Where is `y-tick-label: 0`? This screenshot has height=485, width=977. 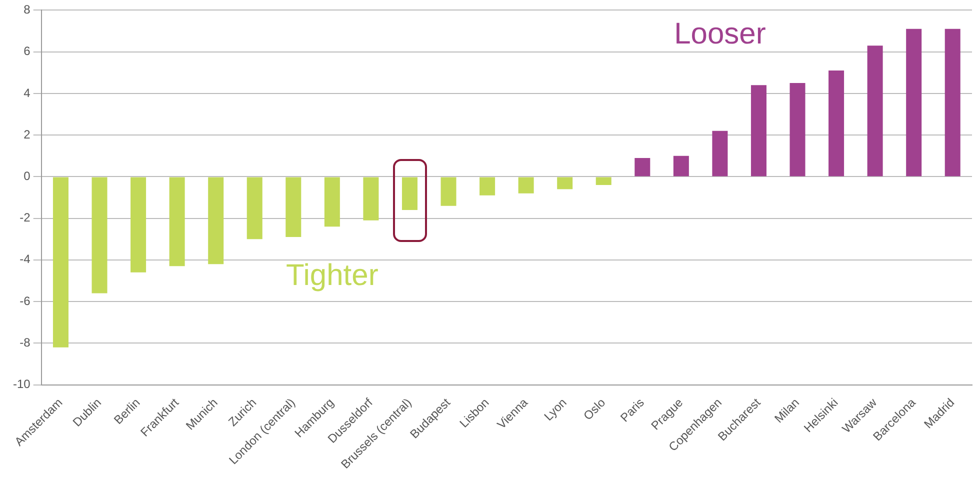
y-tick-label: 0 is located at coordinates (27, 176).